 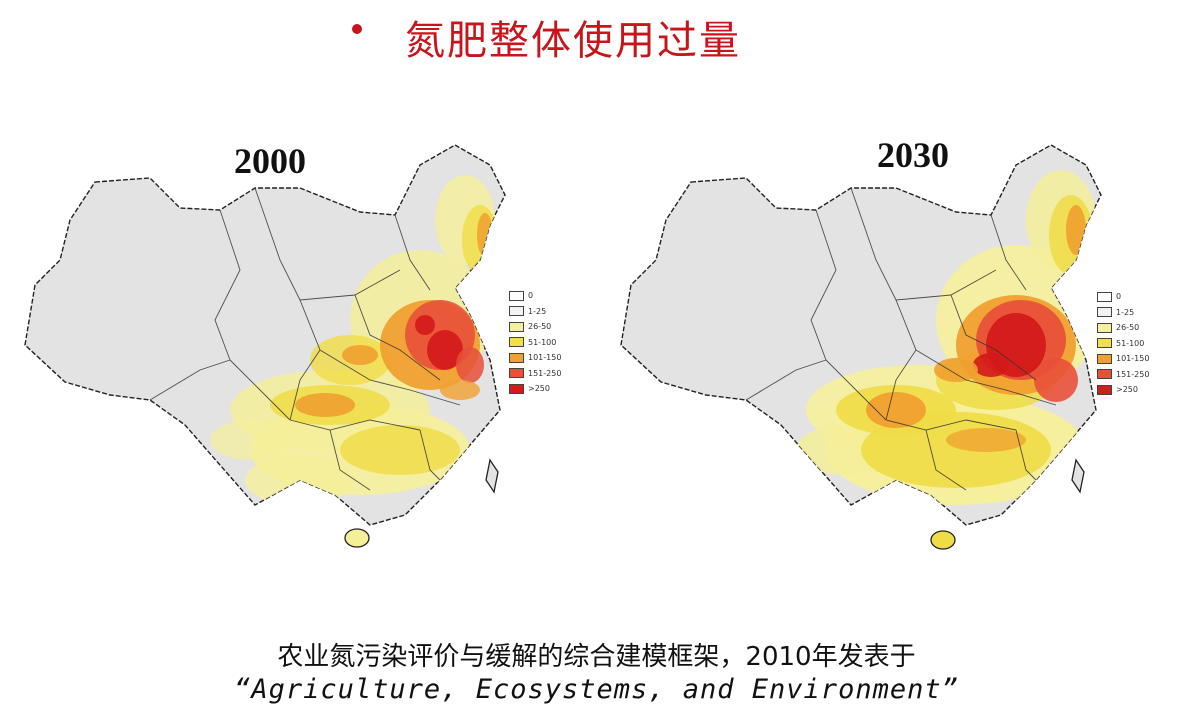 What do you see at coordinates (596, 657) in the screenshot?
I see `caption-line-1: 农业氮污染评价与缓解的综合建模框架，2010年发表于` at bounding box center [596, 657].